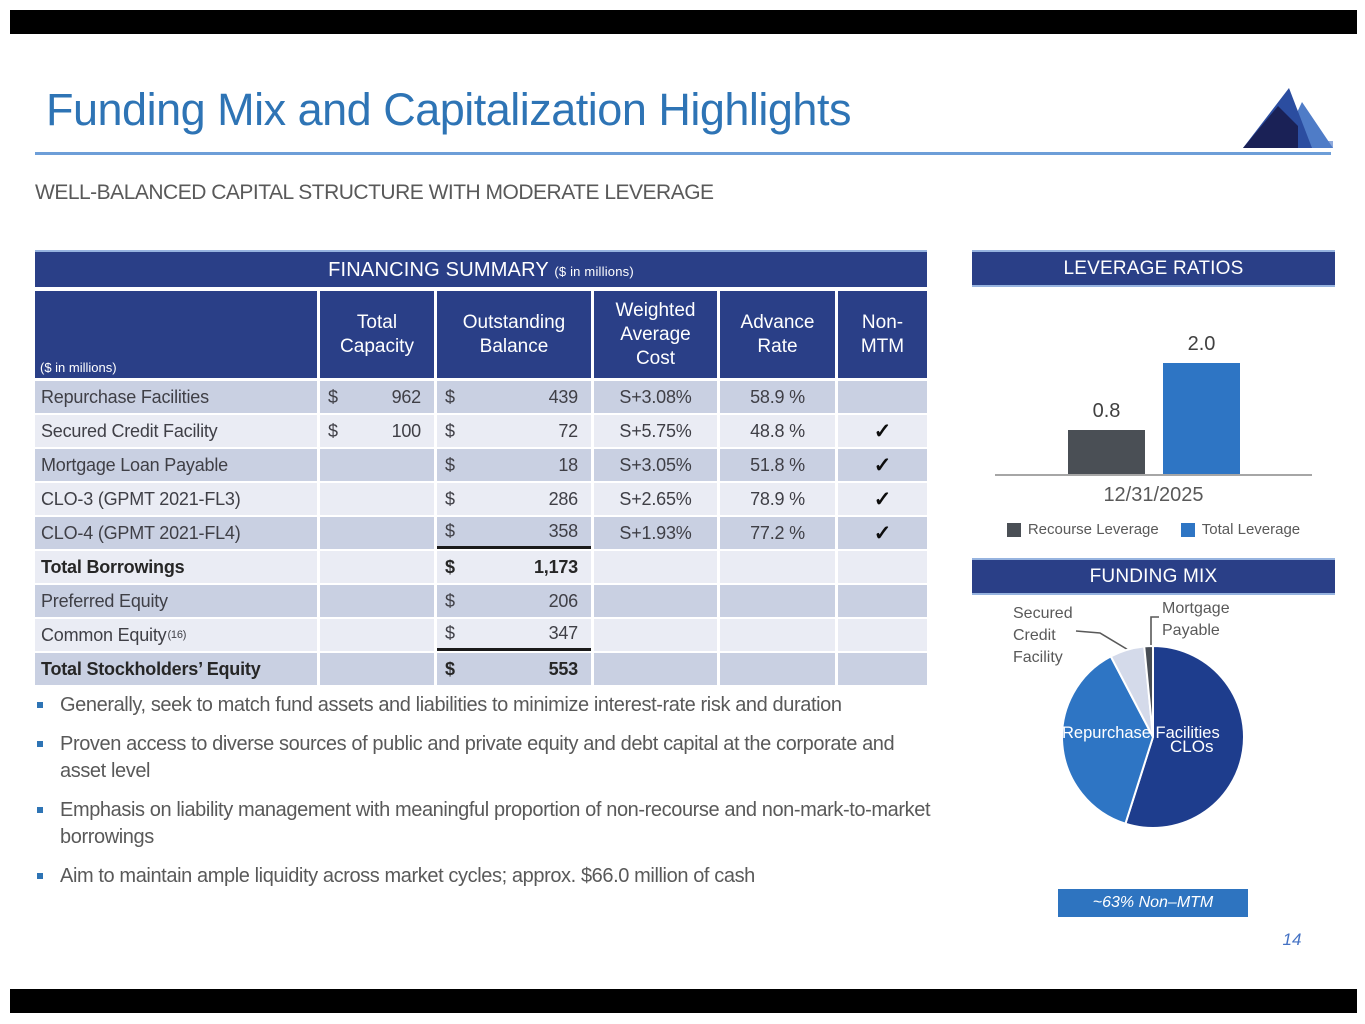  I want to click on column-header-name: ($ in millions), so click(176, 334).